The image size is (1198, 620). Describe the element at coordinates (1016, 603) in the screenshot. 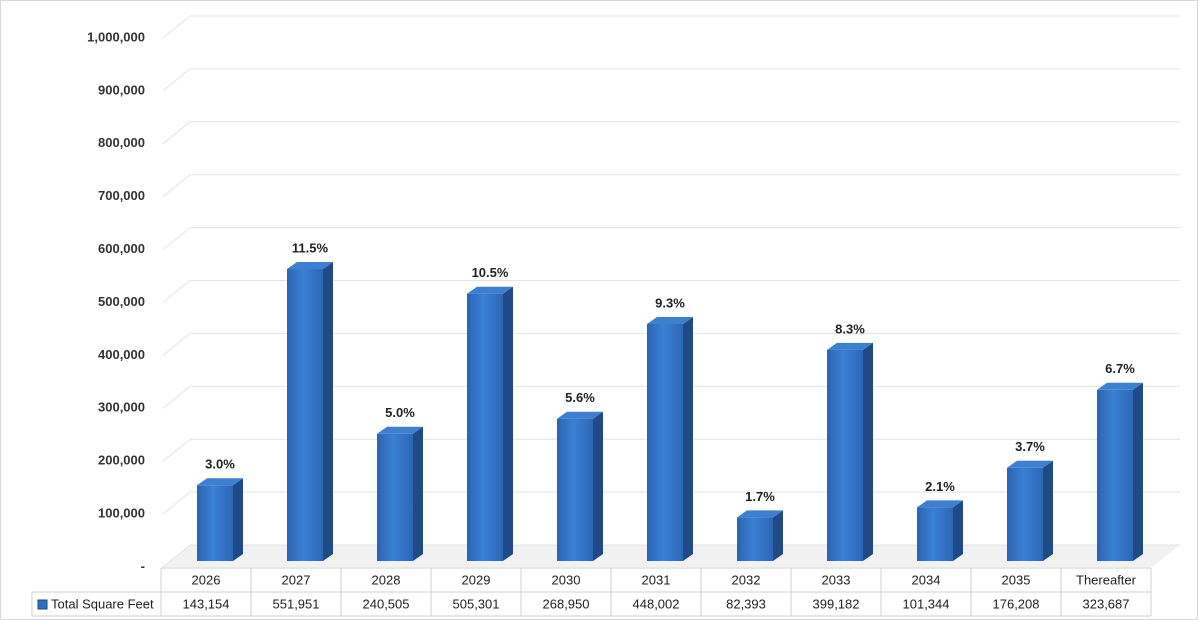

I see `table-value: 176,208` at that location.